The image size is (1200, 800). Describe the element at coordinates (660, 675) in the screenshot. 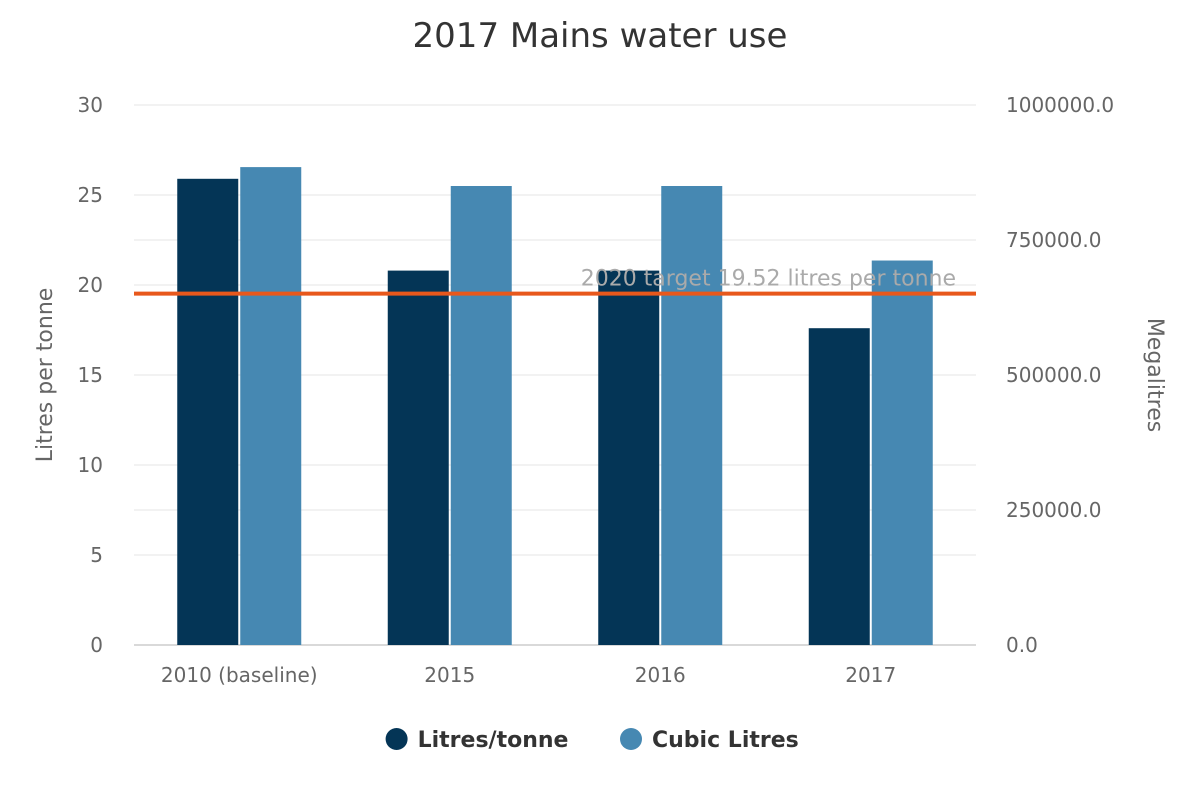

I see `x-tick-label: 2016` at that location.